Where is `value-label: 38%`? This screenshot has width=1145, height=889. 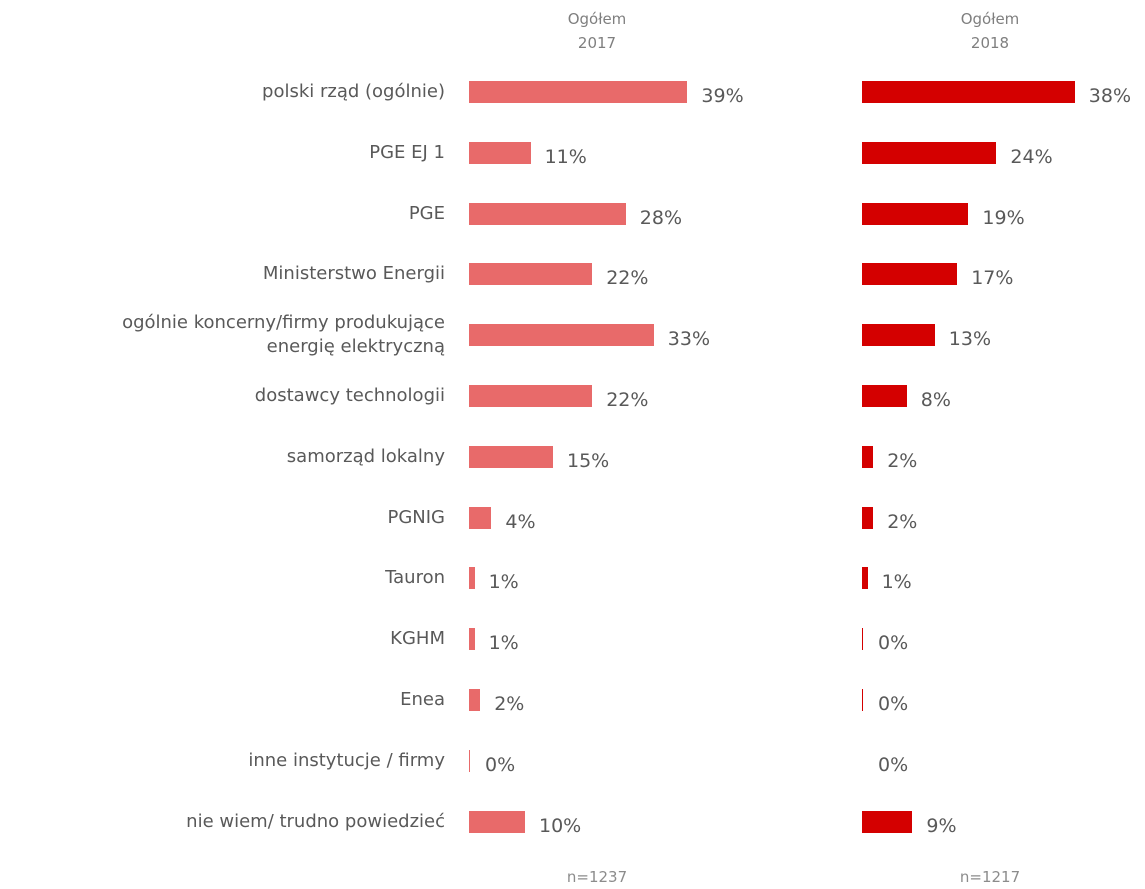
value-label: 38% is located at coordinates (1110, 96).